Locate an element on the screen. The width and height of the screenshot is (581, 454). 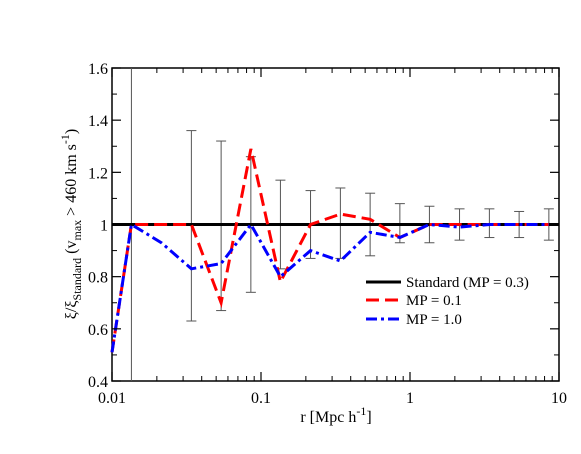
x-tick-label: 0.01 is located at coordinates (112, 398).